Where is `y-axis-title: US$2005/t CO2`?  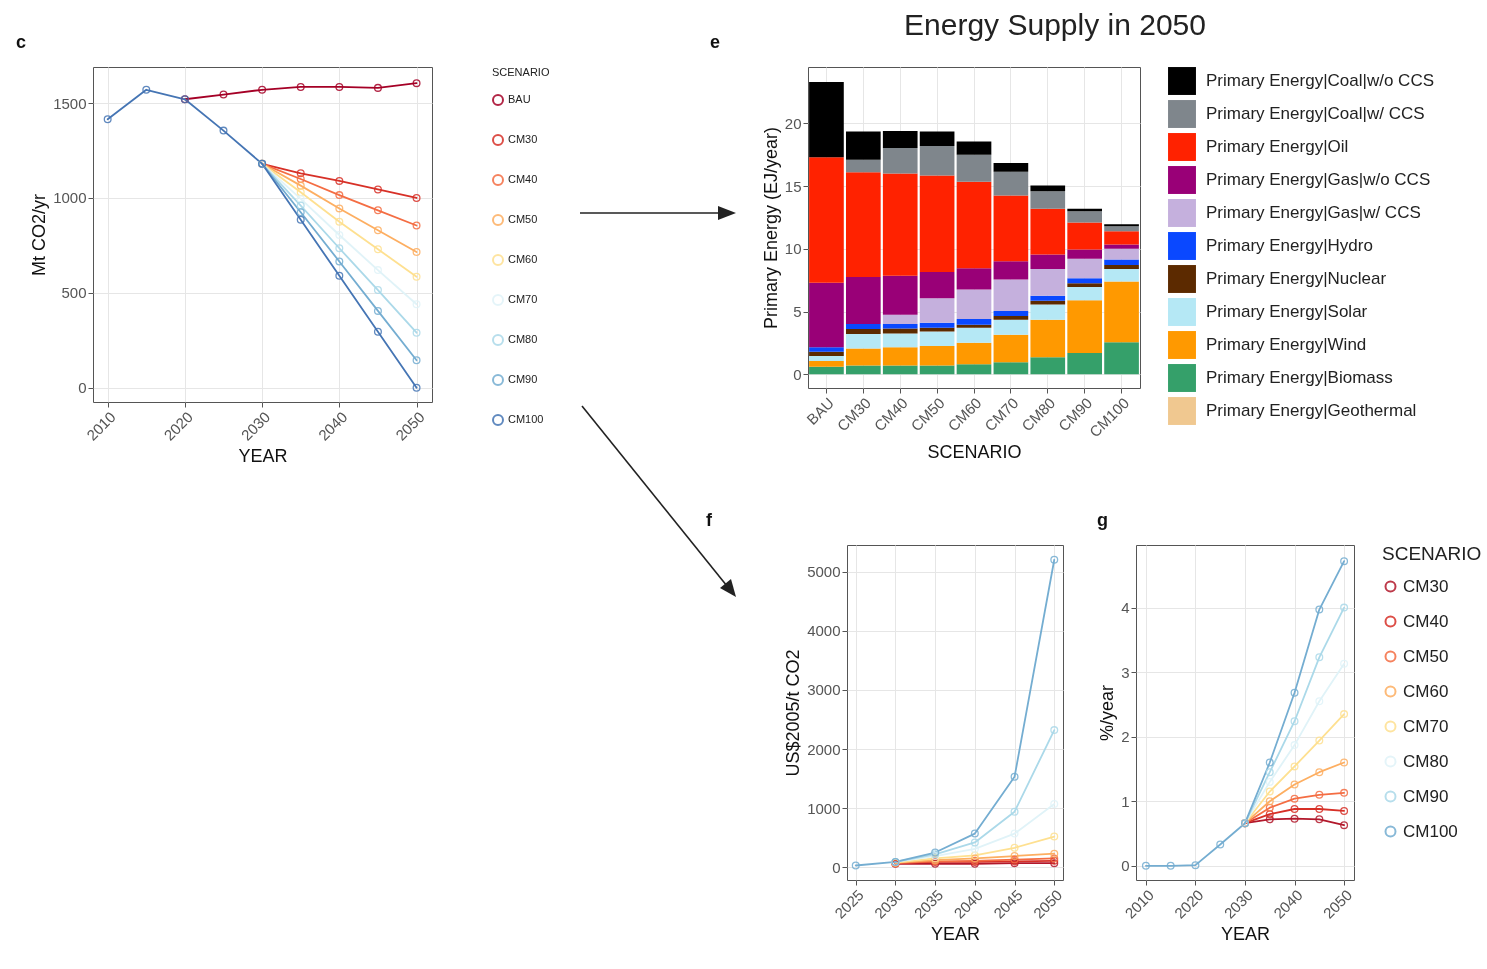 y-axis-title: US$2005/t CO2 is located at coordinates (793, 713).